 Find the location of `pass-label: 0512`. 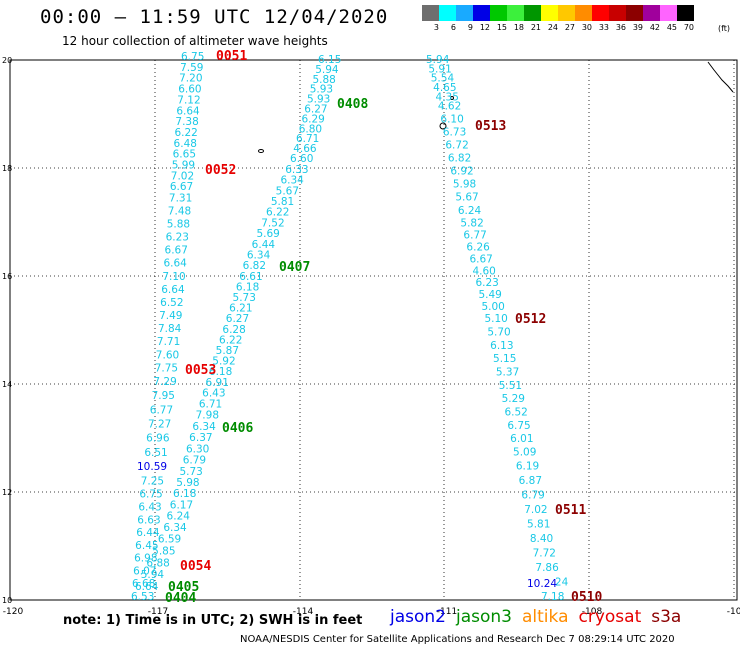

pass-label: 0512 is located at coordinates (530, 319).